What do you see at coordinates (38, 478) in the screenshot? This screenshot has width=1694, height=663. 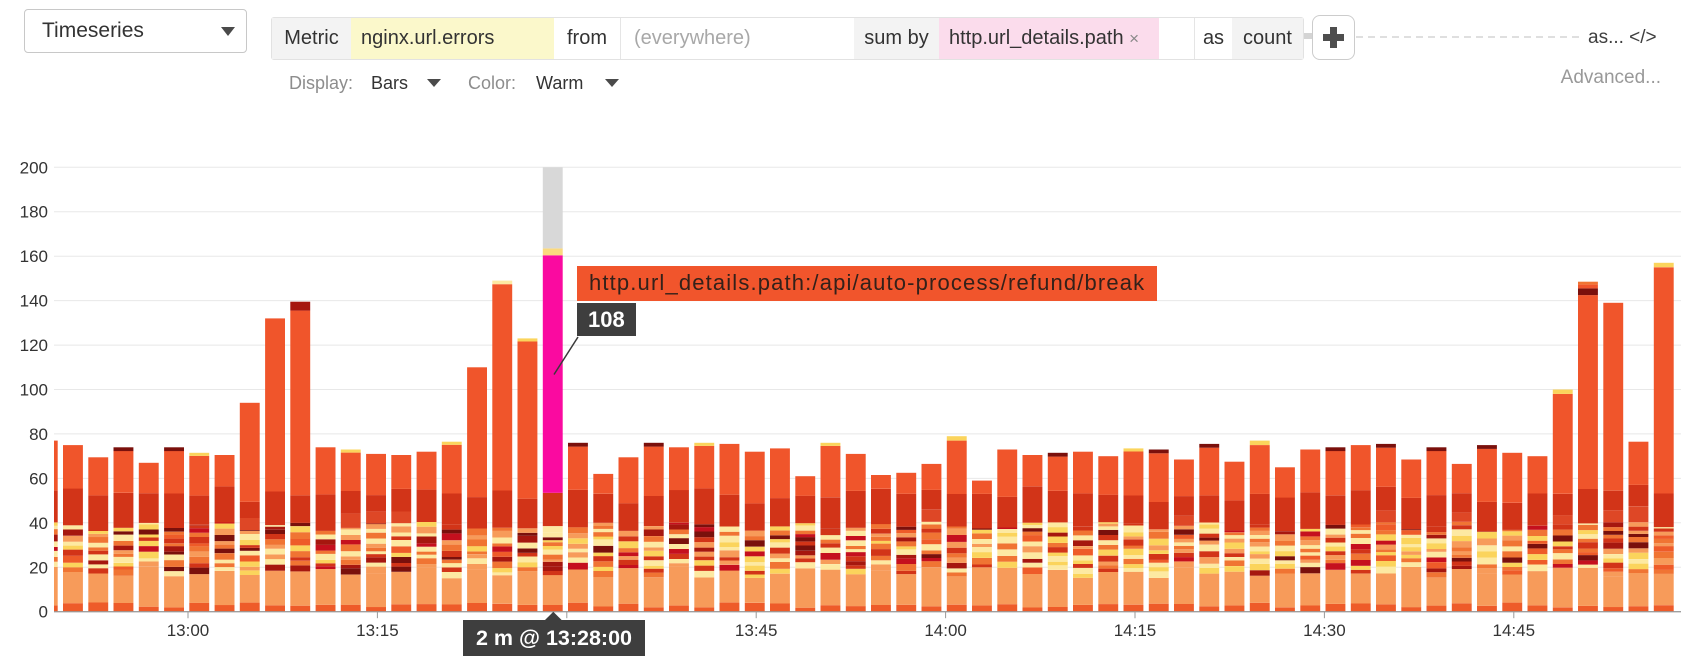 I see `svg-text: 60` at bounding box center [38, 478].